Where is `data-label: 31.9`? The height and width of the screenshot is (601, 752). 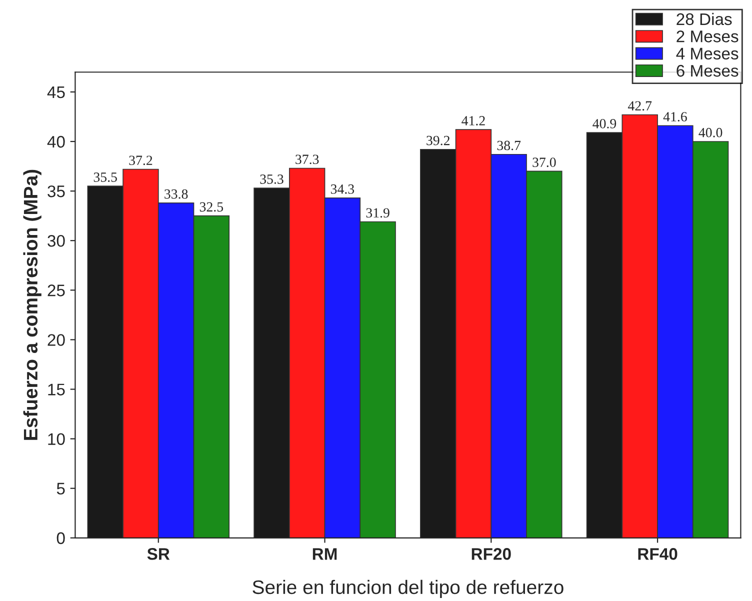
data-label: 31.9 is located at coordinates (378, 213).